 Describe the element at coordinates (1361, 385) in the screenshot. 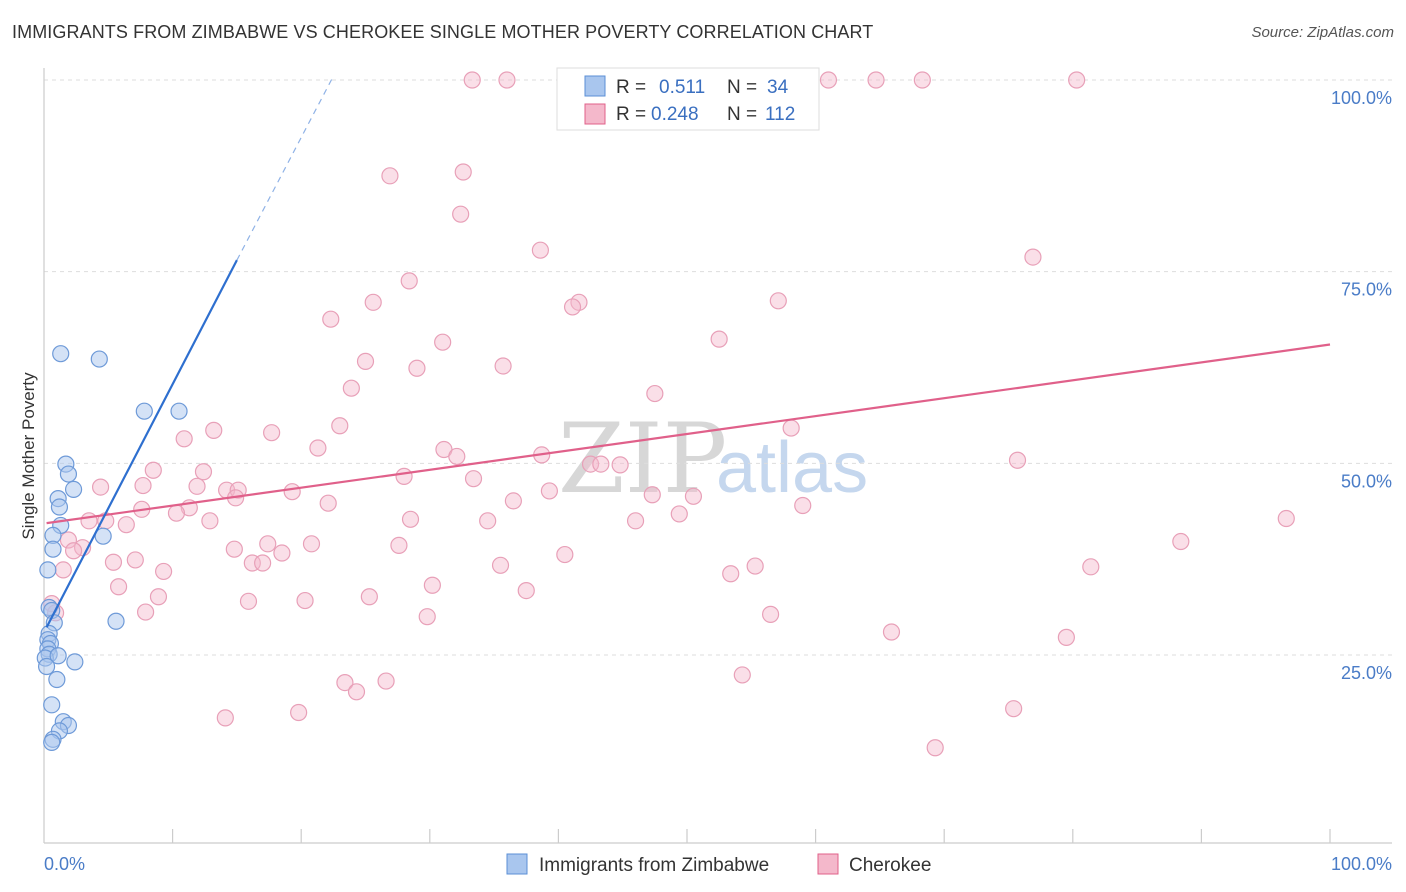

I see `y-tick-labels: 100.0% 75.0% 50.0% 25.0%` at that location.